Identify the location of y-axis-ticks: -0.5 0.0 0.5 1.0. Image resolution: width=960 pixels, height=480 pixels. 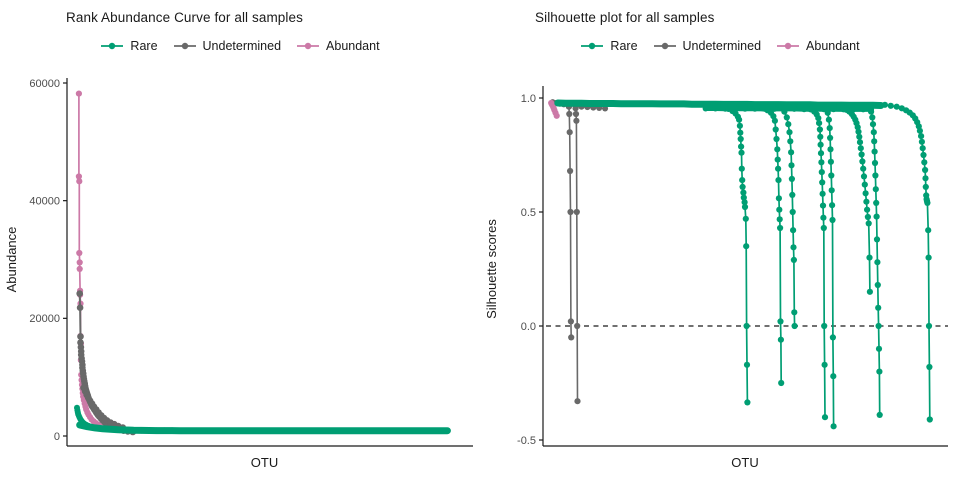
(530, 270).